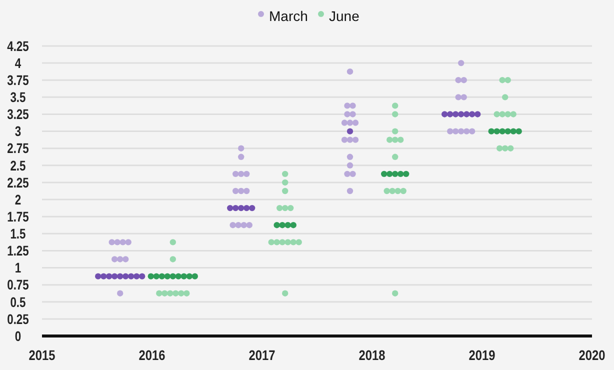 This screenshot has width=614, height=370. What do you see at coordinates (18, 320) in the screenshot?
I see `y-tick-label: 0.25` at bounding box center [18, 320].